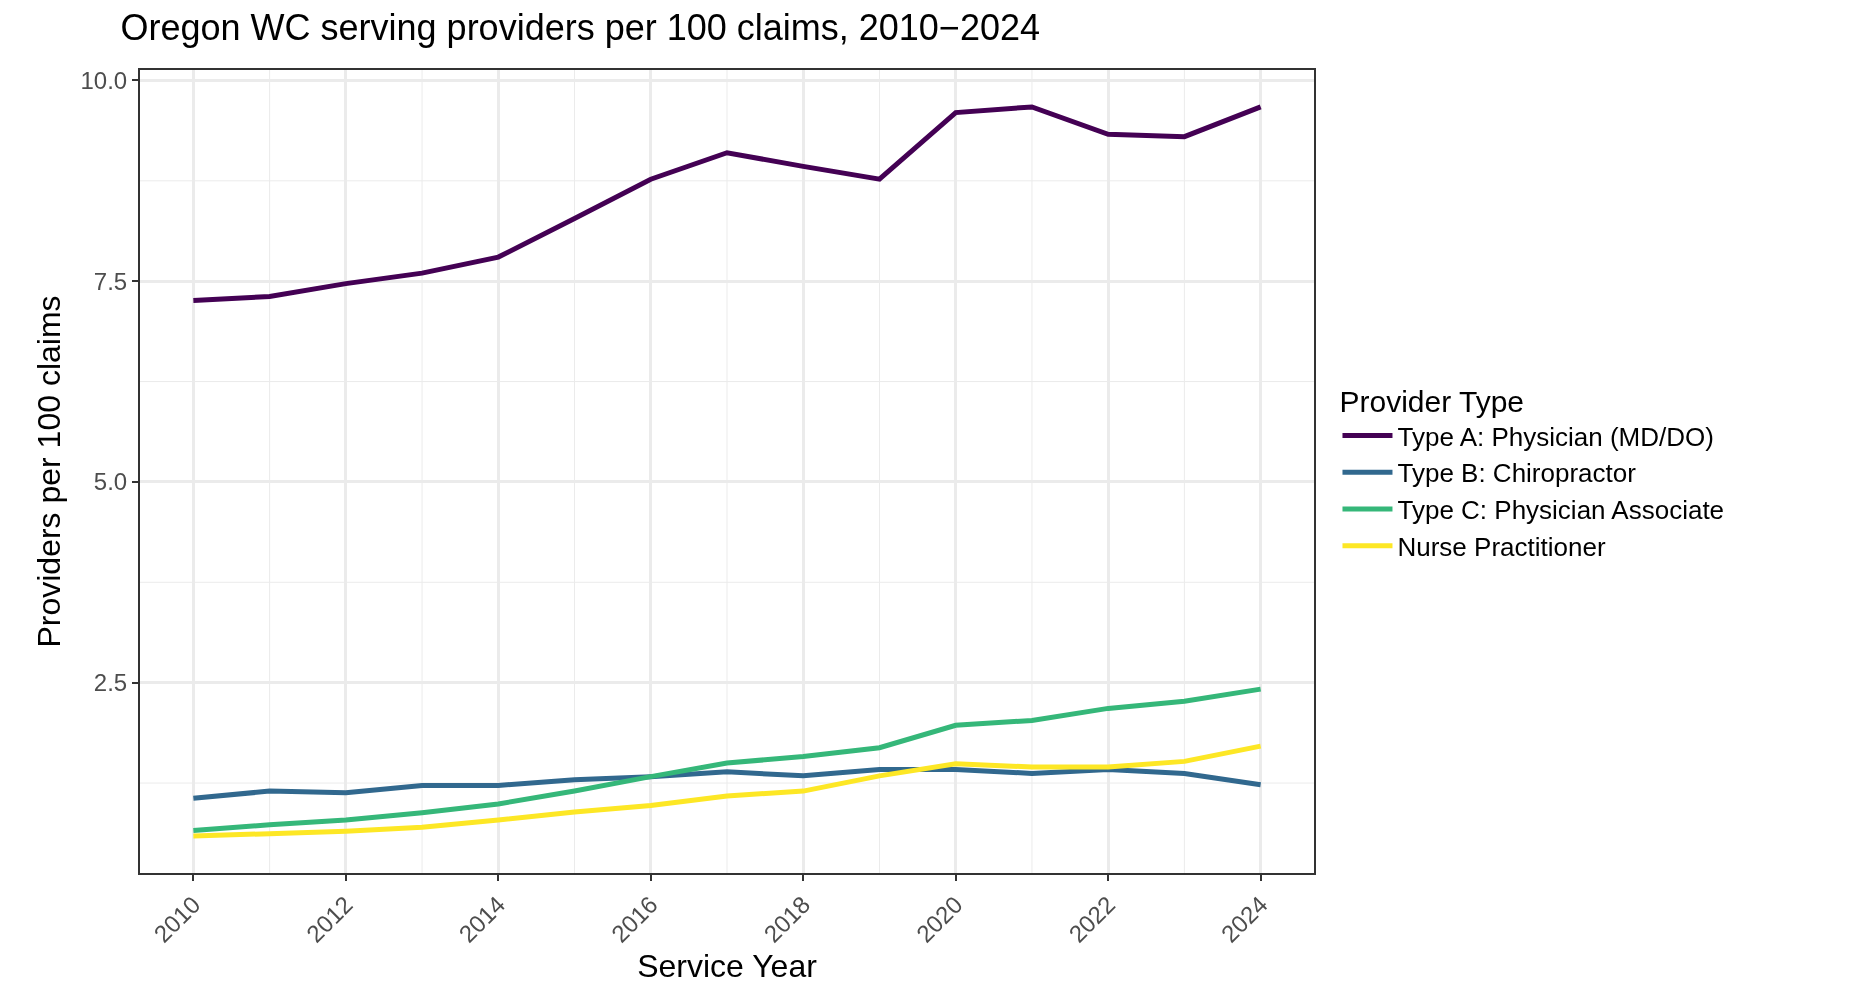  Describe the element at coordinates (580, 28) in the screenshot. I see `chart-title: Oregon WC serving providers per 100 claims, 2010−2024` at that location.